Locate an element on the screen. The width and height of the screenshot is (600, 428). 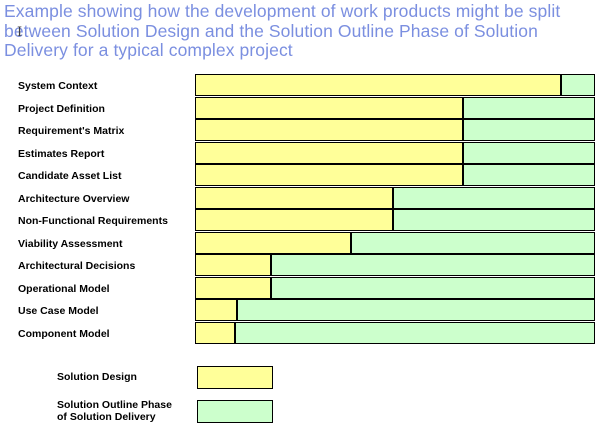
category-label: Architectural Decisions is located at coordinates (77, 266).